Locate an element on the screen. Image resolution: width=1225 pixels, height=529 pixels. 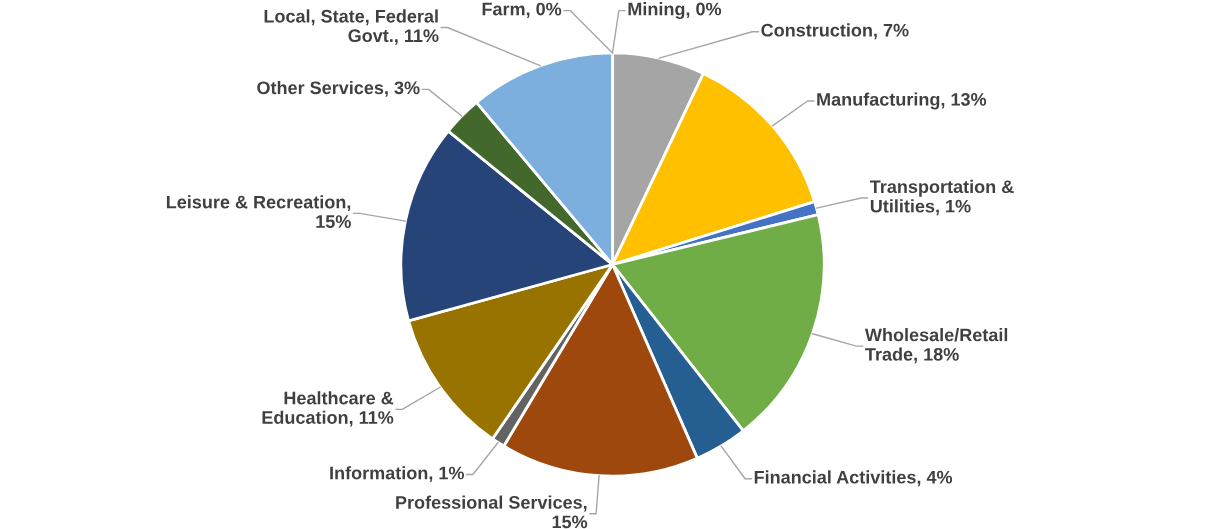
slice-label: Healthcare & Education, 11% is located at coordinates (328, 409).